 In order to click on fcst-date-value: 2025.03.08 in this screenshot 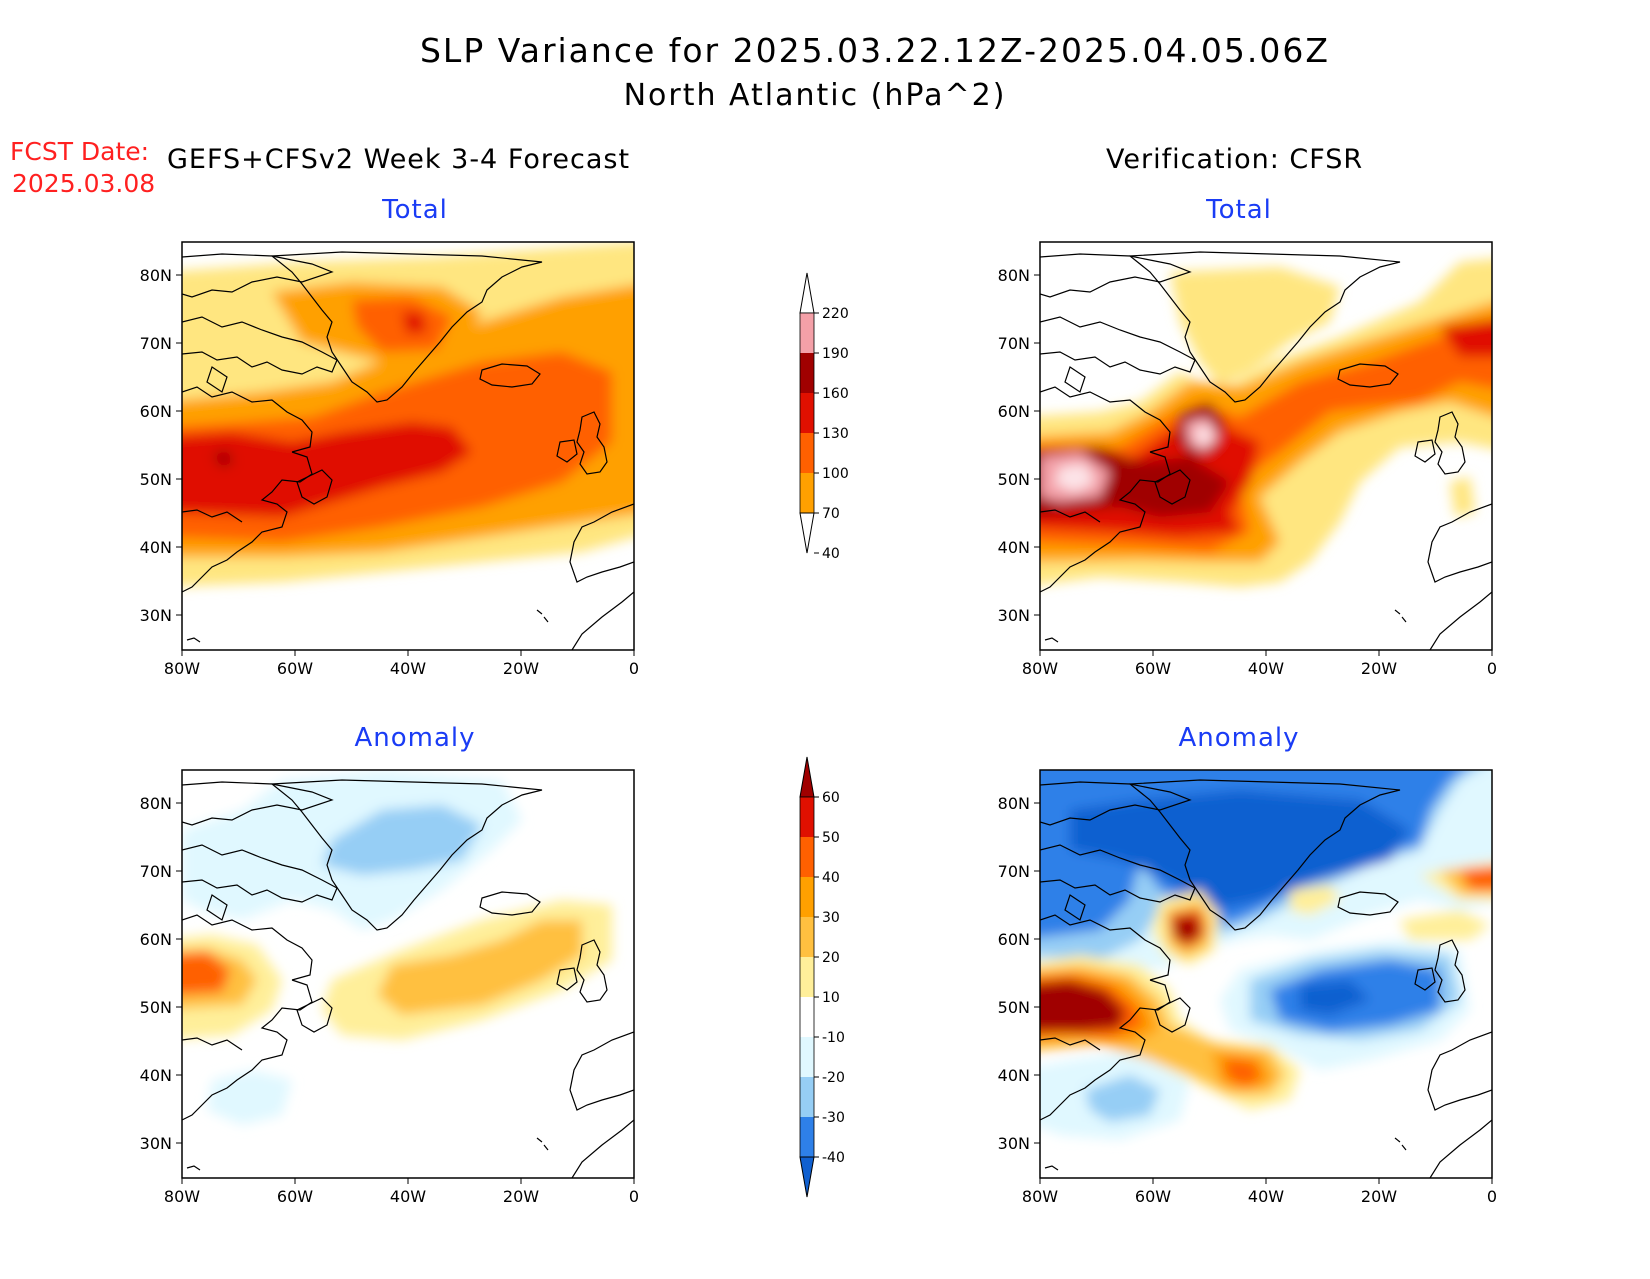, I will do `click(83, 183)`.